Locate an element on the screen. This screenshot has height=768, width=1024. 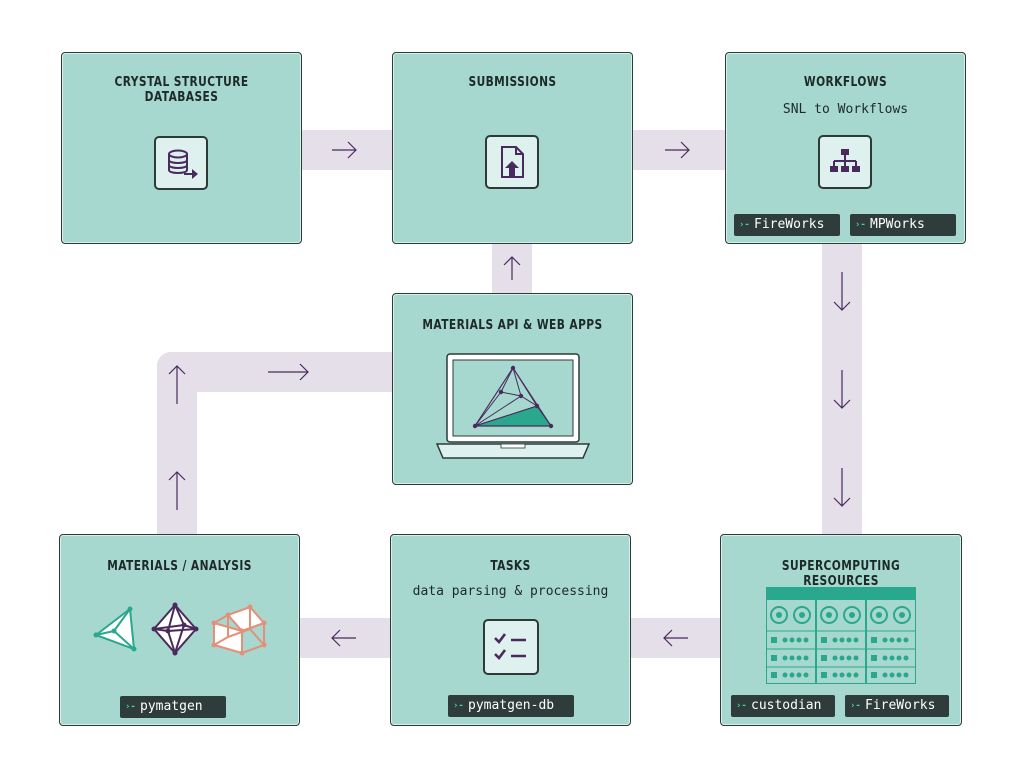
box-title: MATERIALS / ANALYSIS is located at coordinates (179, 566).